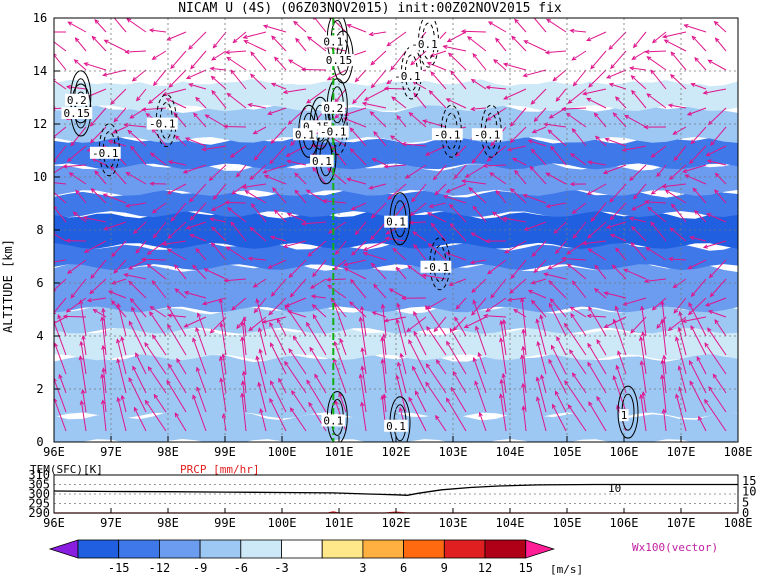  What do you see at coordinates (485, 568) in the screenshot?
I see `colorbar-tick: 12` at bounding box center [485, 568].